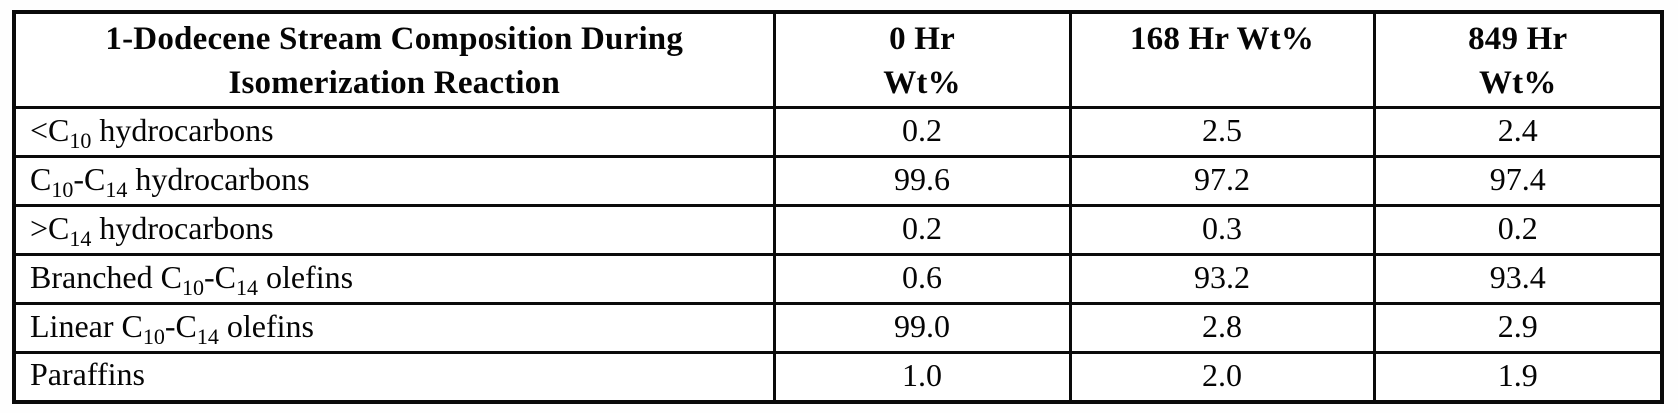 The height and width of the screenshot is (413, 1678). What do you see at coordinates (394, 181) in the screenshot?
I see `row-label-cell: C10-C14 hydrocarbons` at bounding box center [394, 181].